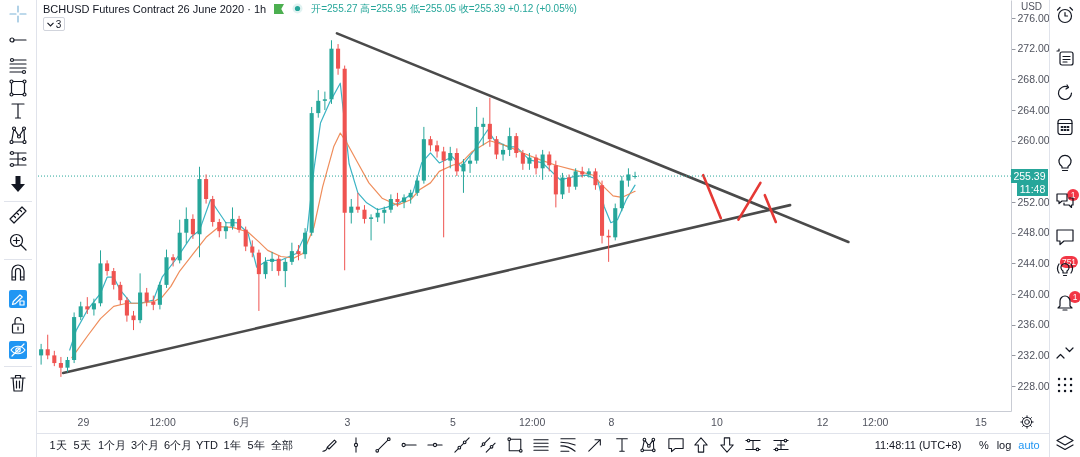 Image resolution: width=1080 pixels, height=457 pixels. What do you see at coordinates (1033, 48) in the screenshot?
I see `y-tick-label: 272.00` at bounding box center [1033, 48].